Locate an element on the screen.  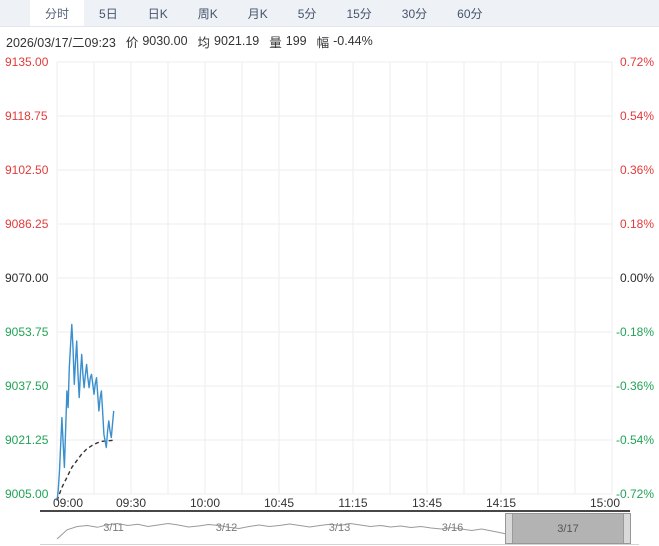
volume-label: 量 is located at coordinates (275, 42).